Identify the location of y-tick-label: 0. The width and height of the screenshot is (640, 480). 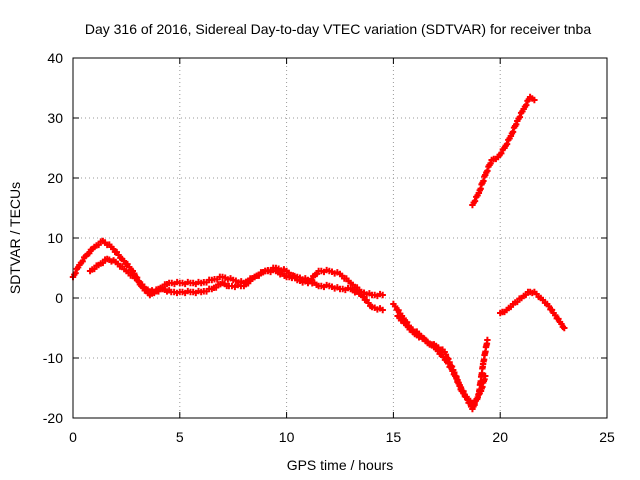
(59, 298).